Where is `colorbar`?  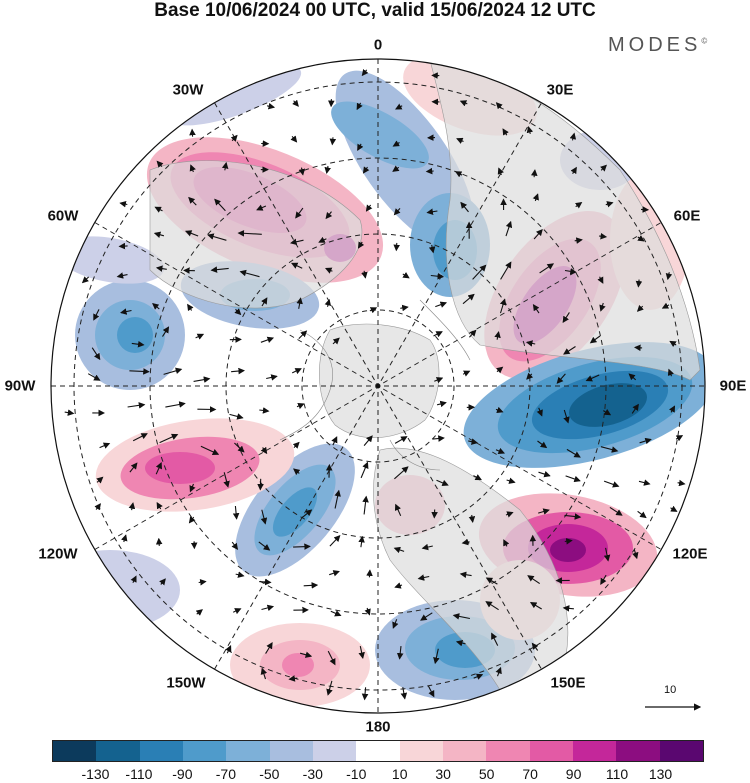 colorbar is located at coordinates (378, 751).